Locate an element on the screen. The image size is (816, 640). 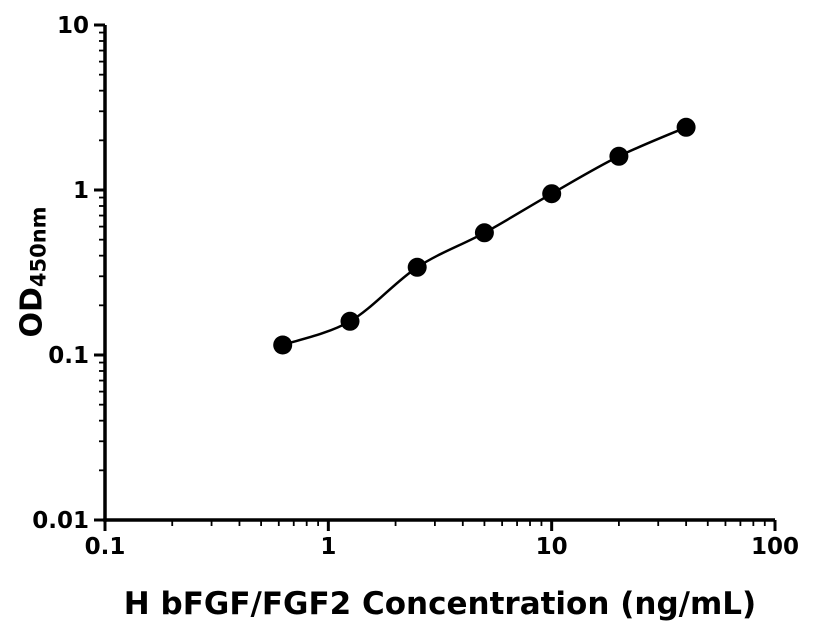
y-tick-label: 0.01 is located at coordinates (60, 521).